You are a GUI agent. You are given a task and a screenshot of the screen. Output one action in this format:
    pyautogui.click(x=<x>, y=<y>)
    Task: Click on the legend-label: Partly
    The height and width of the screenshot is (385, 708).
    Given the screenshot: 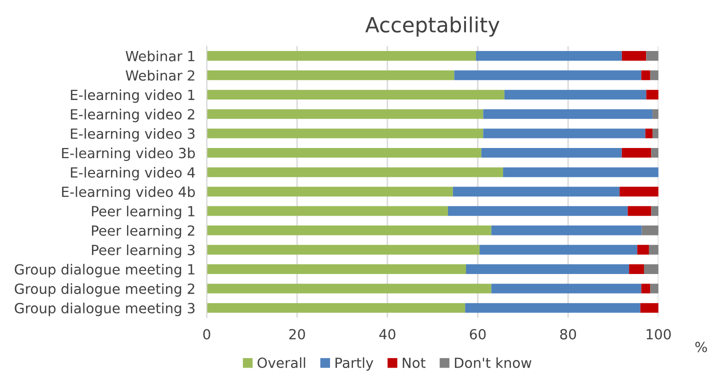 What is the action you would take?
    pyautogui.click(x=355, y=364)
    